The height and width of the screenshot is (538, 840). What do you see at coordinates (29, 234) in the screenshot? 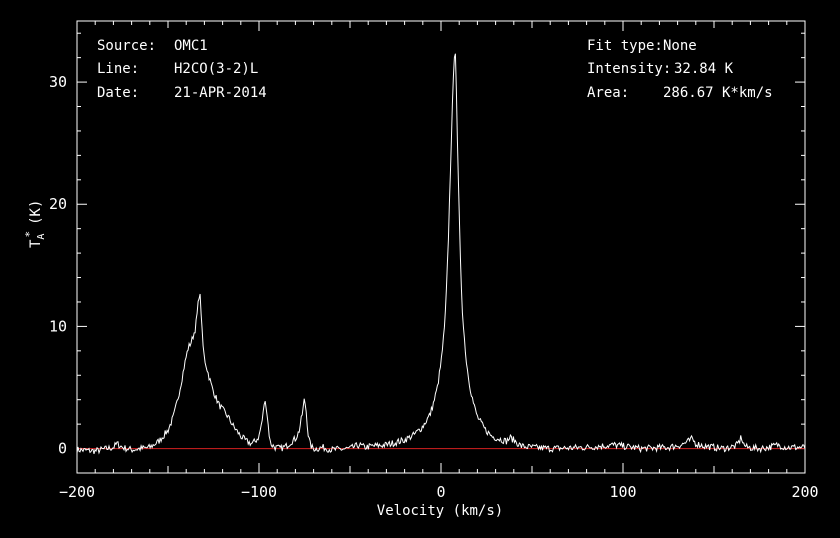
I see `y-axis-label-superscript: *` at bounding box center [29, 234].